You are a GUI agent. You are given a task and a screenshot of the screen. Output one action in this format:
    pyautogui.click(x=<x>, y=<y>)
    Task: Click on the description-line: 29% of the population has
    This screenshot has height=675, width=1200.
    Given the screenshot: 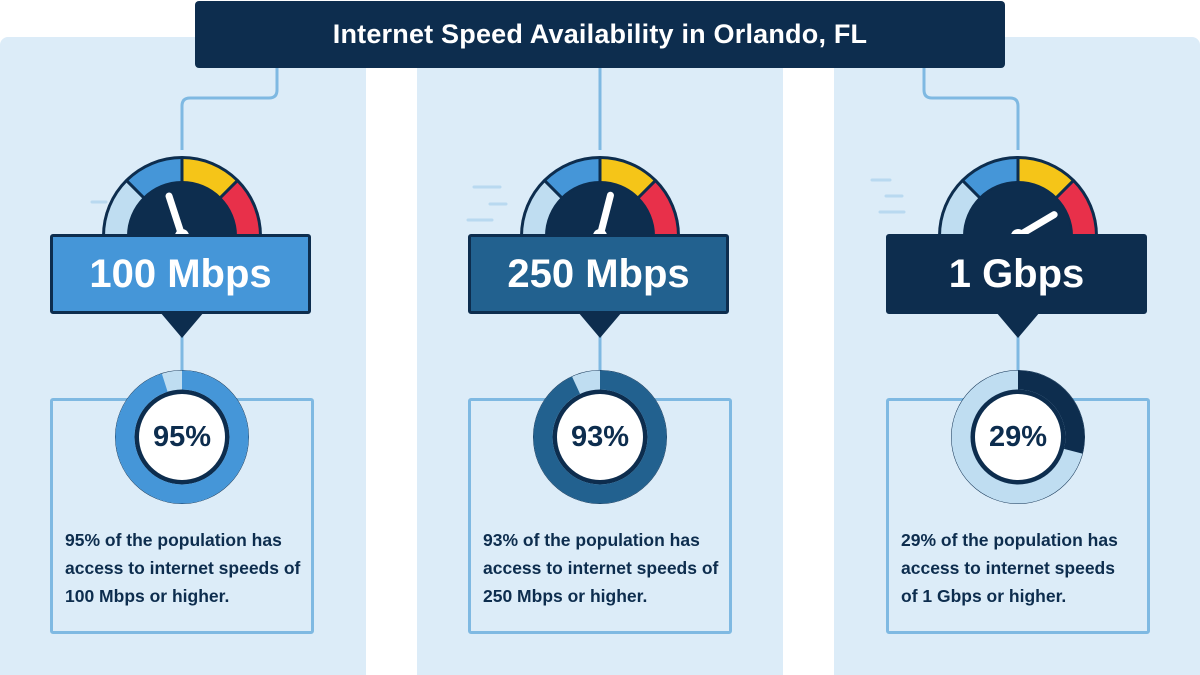 What is the action you would take?
    pyautogui.click(x=1009, y=540)
    